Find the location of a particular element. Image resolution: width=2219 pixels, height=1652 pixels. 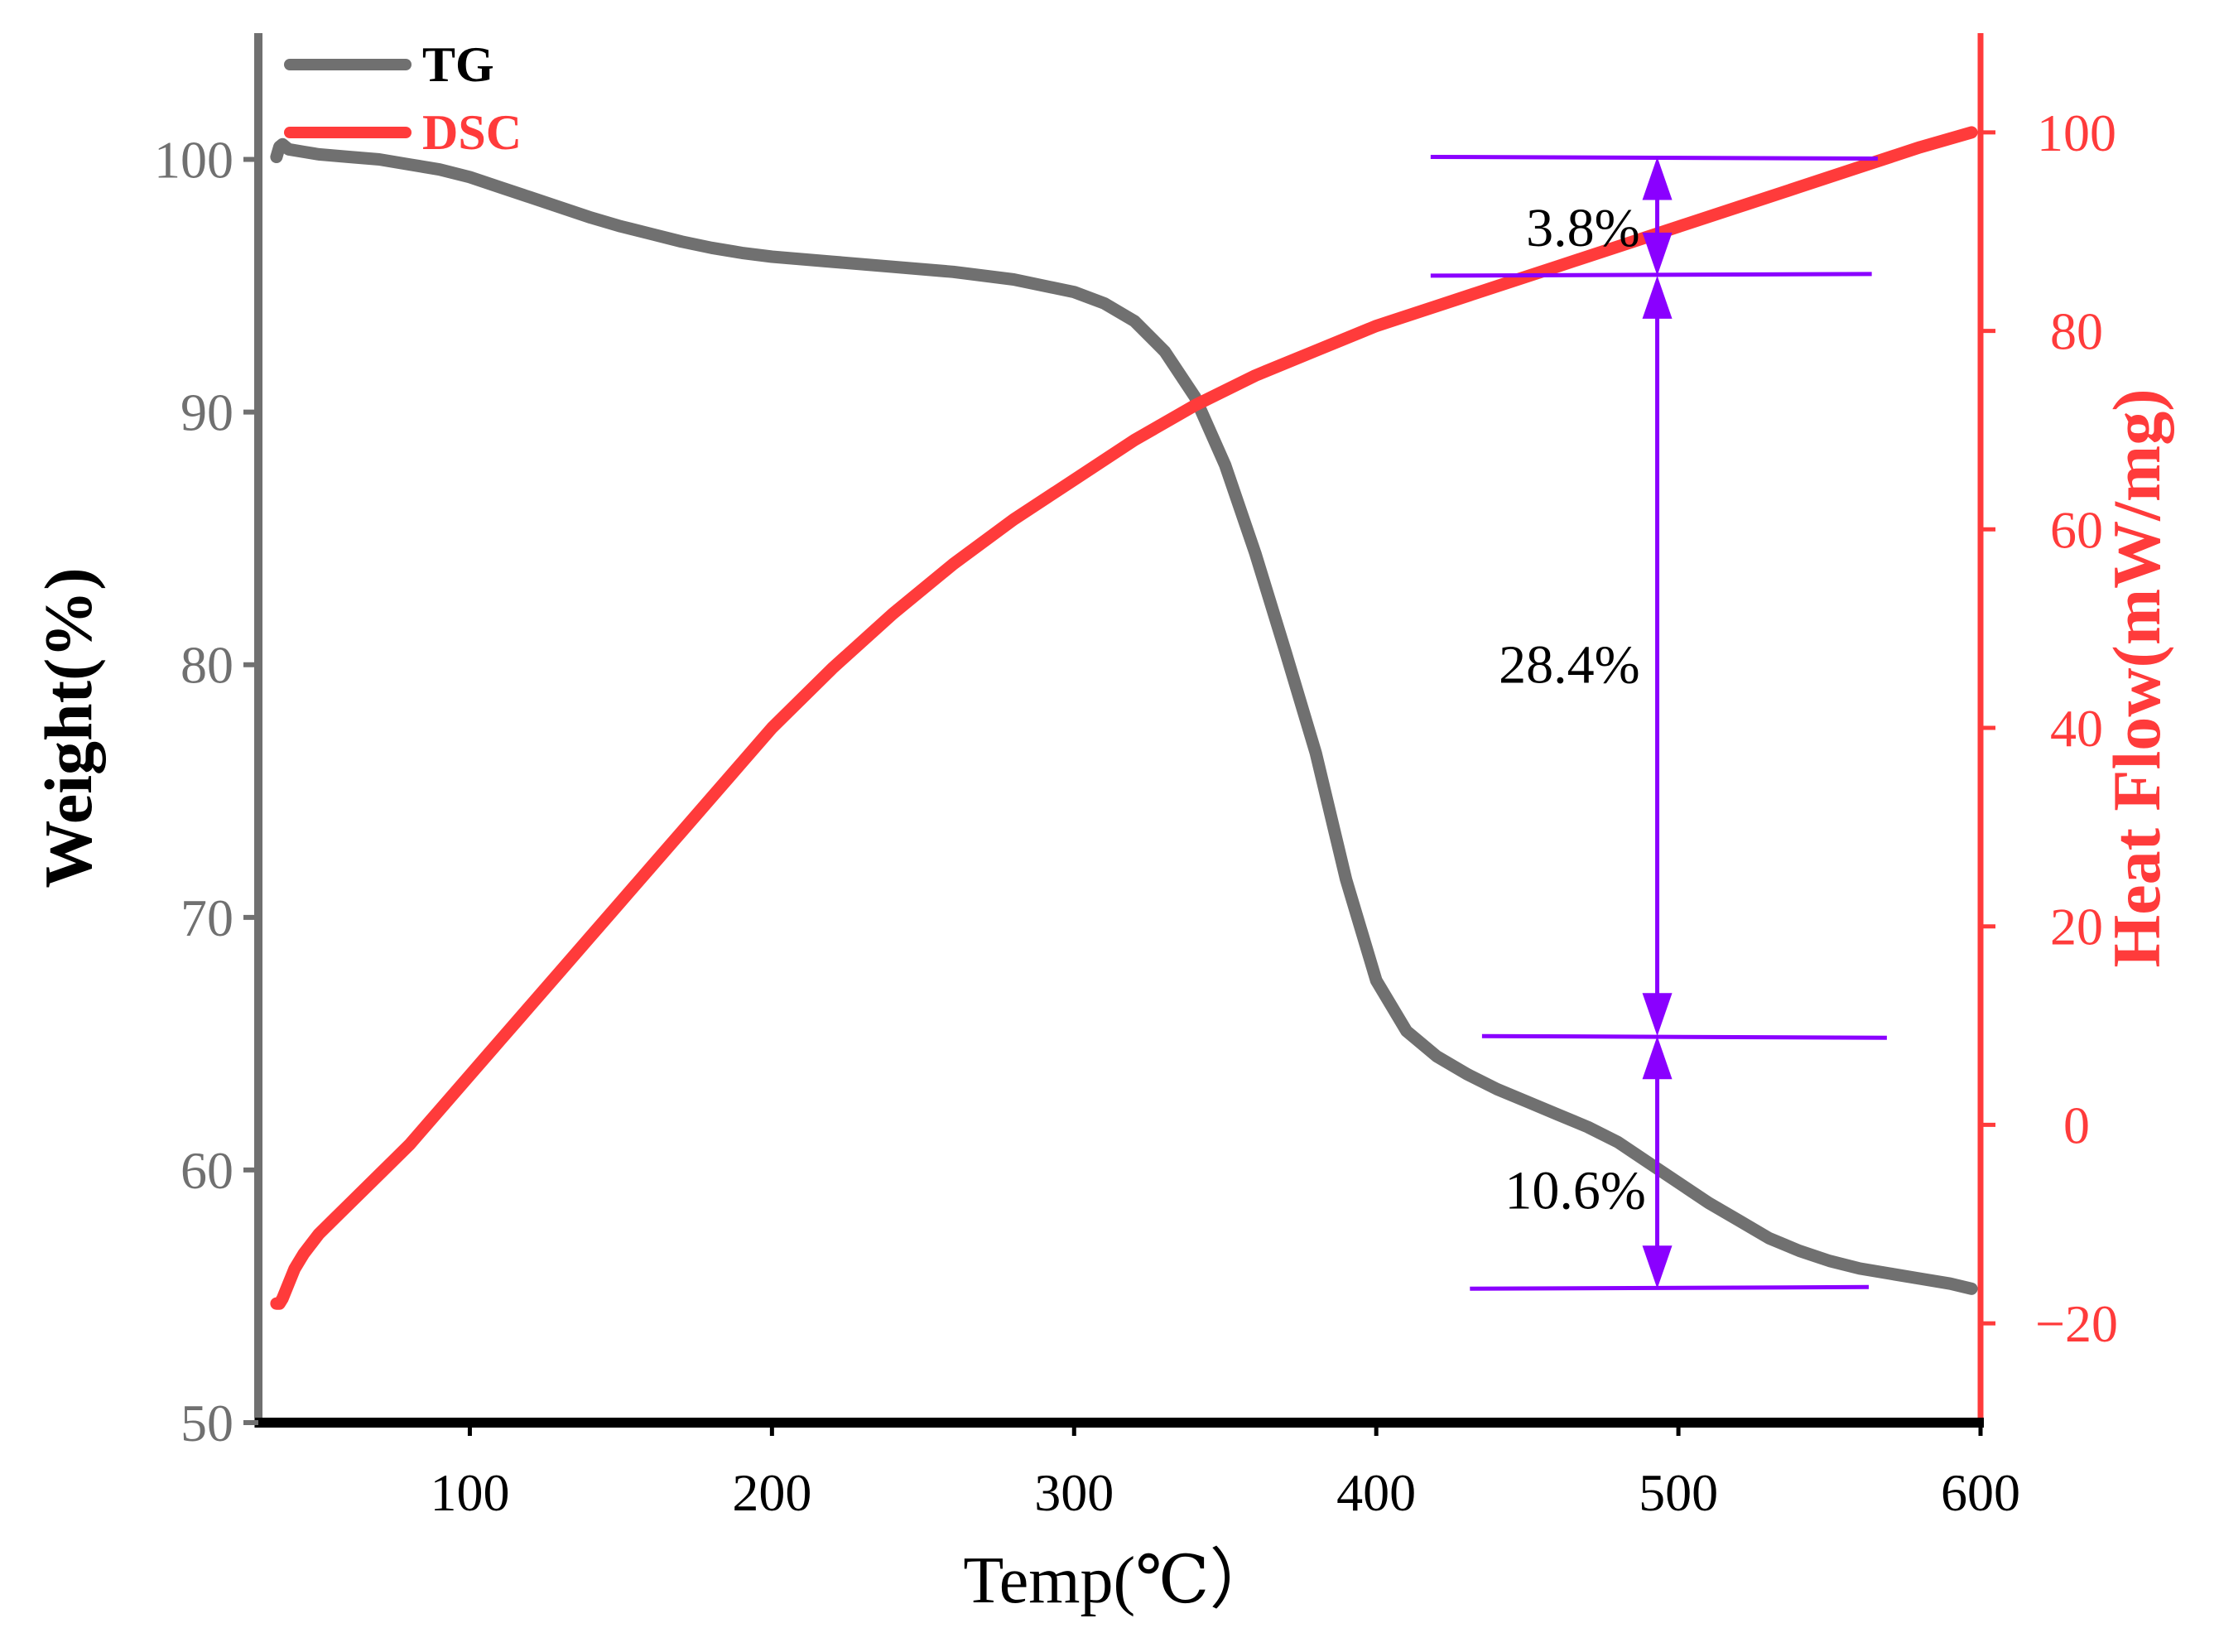

right-tick-label: 0 is located at coordinates (2077, 1125).